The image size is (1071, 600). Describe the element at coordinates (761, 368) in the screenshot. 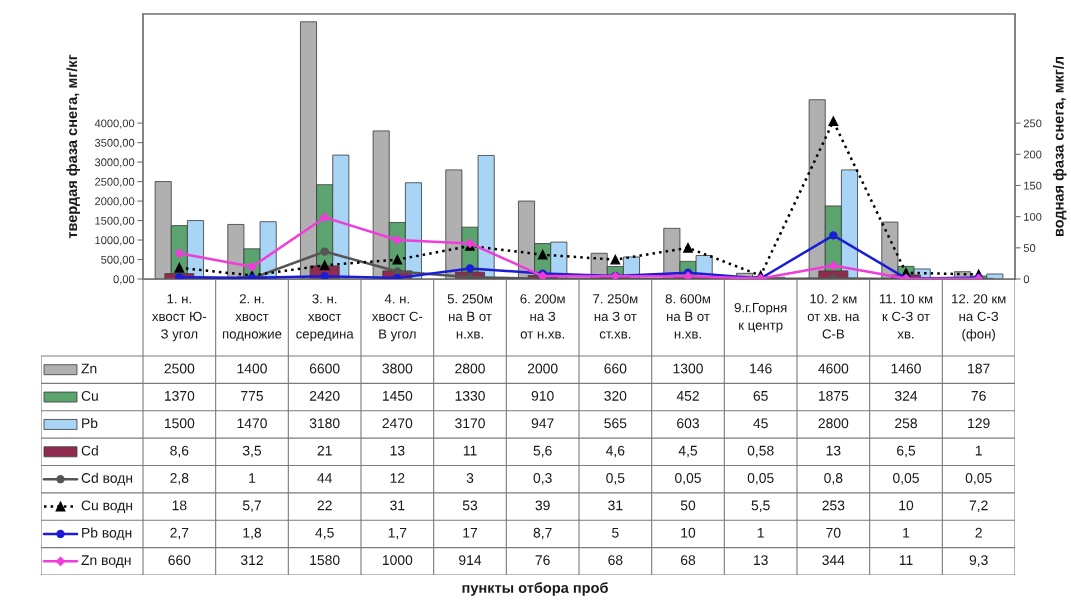

I see `data-label: 146` at that location.